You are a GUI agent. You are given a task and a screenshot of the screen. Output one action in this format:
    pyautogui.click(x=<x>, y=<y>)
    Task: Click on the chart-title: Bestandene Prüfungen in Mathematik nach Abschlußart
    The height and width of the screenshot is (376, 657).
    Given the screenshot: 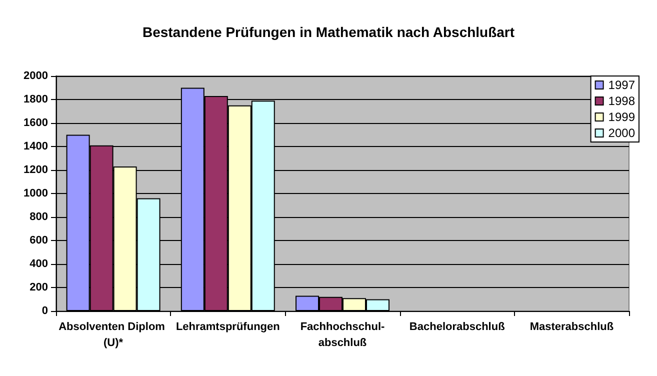 What is the action you would take?
    pyautogui.click(x=328, y=32)
    